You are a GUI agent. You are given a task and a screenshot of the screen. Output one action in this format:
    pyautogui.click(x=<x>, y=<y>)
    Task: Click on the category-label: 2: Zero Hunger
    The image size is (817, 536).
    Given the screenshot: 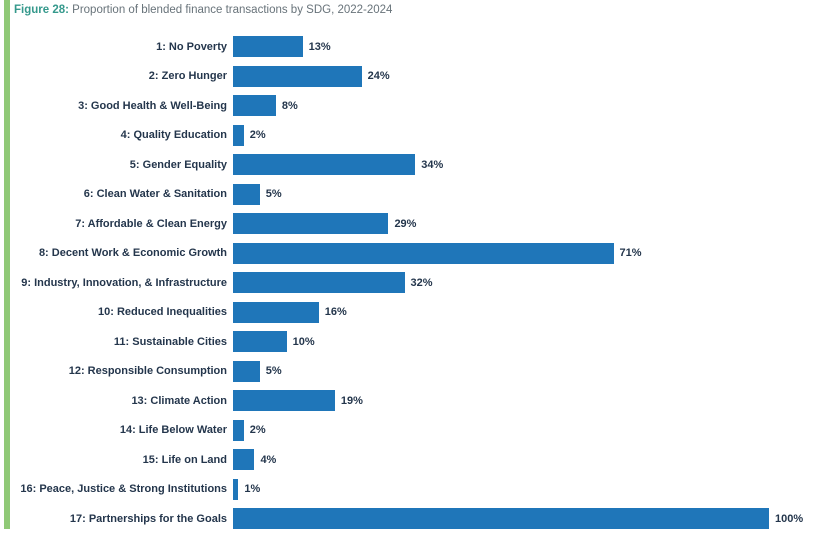 What is the action you would take?
    pyautogui.click(x=187, y=76)
    